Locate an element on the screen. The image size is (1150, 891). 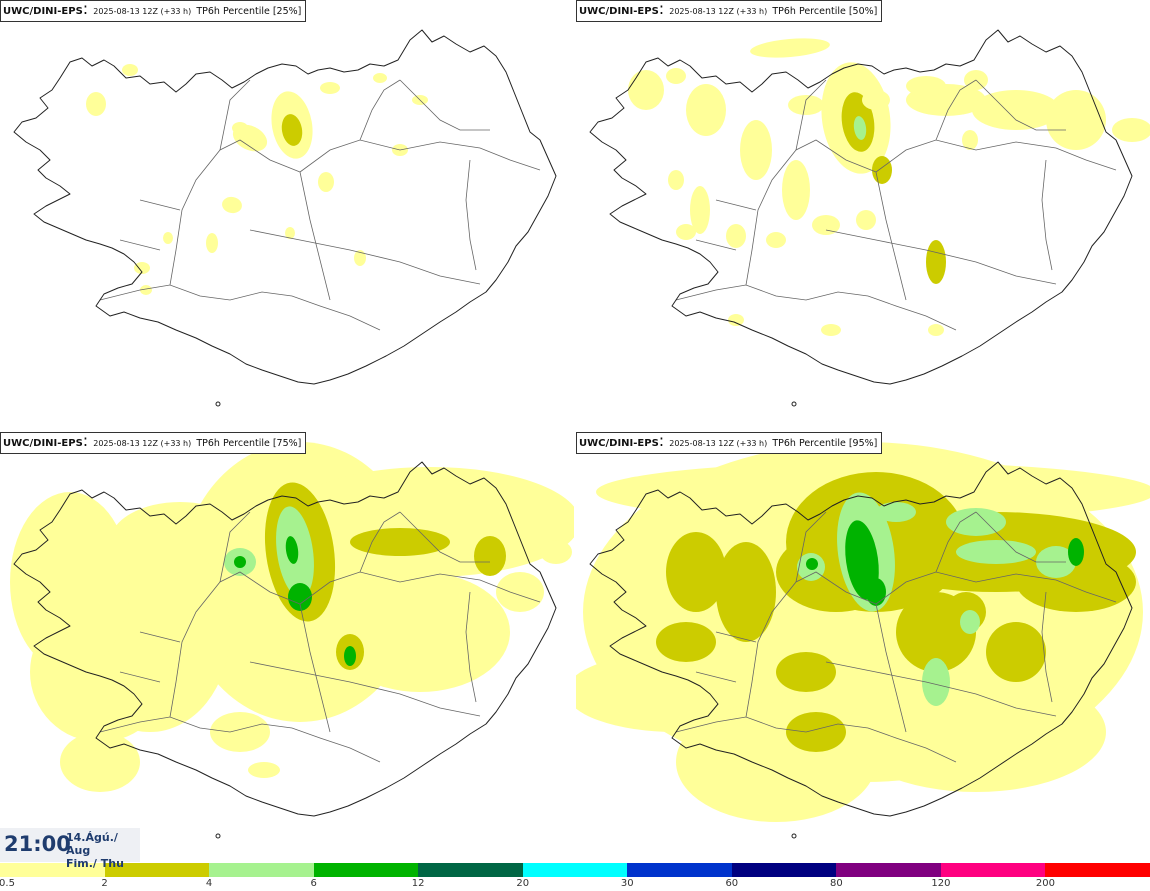
precip-layer is located at coordinates (257, 179).